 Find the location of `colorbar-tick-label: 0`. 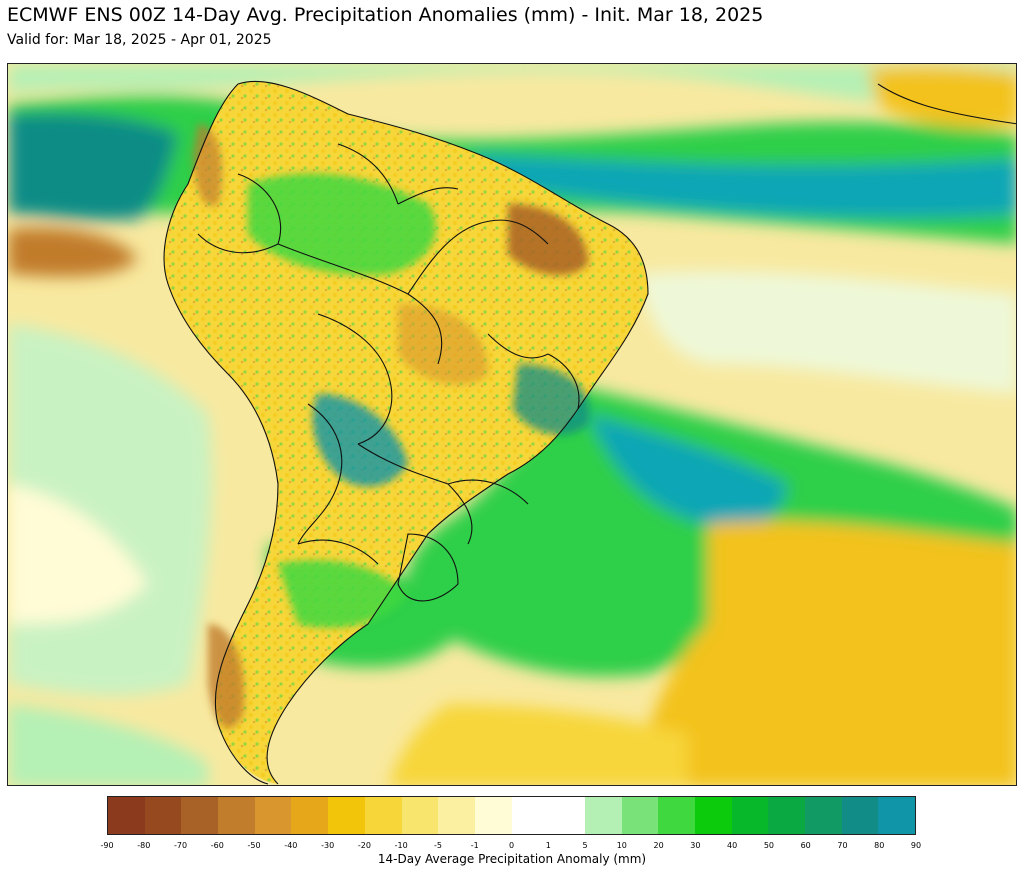

colorbar-tick-label: 0 is located at coordinates (511, 845).